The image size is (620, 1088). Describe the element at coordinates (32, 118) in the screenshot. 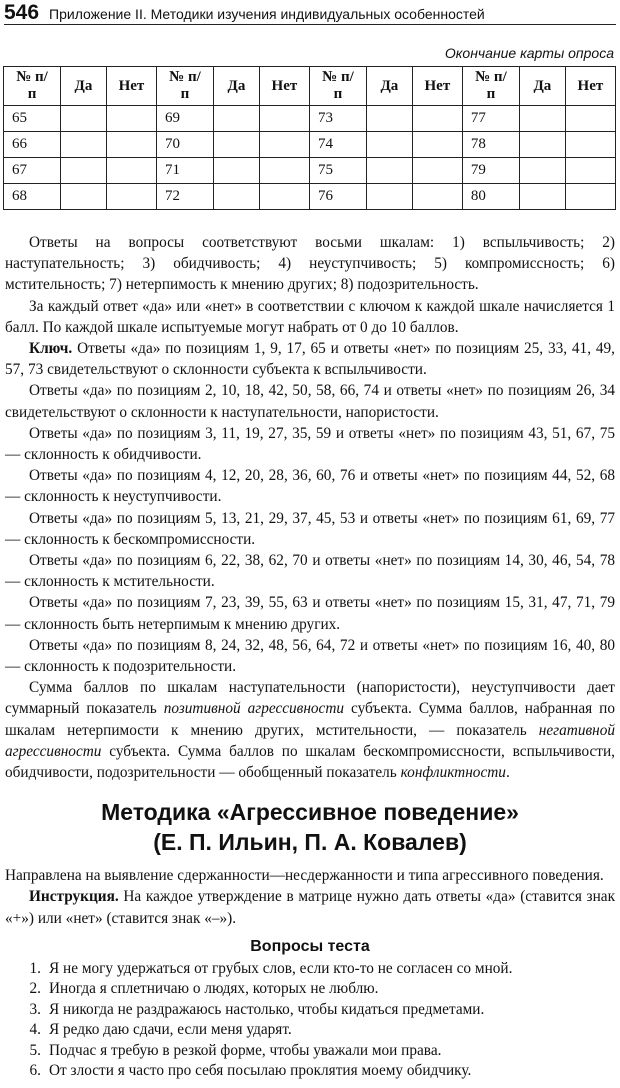

I see `item-number-cell: 65` at that location.